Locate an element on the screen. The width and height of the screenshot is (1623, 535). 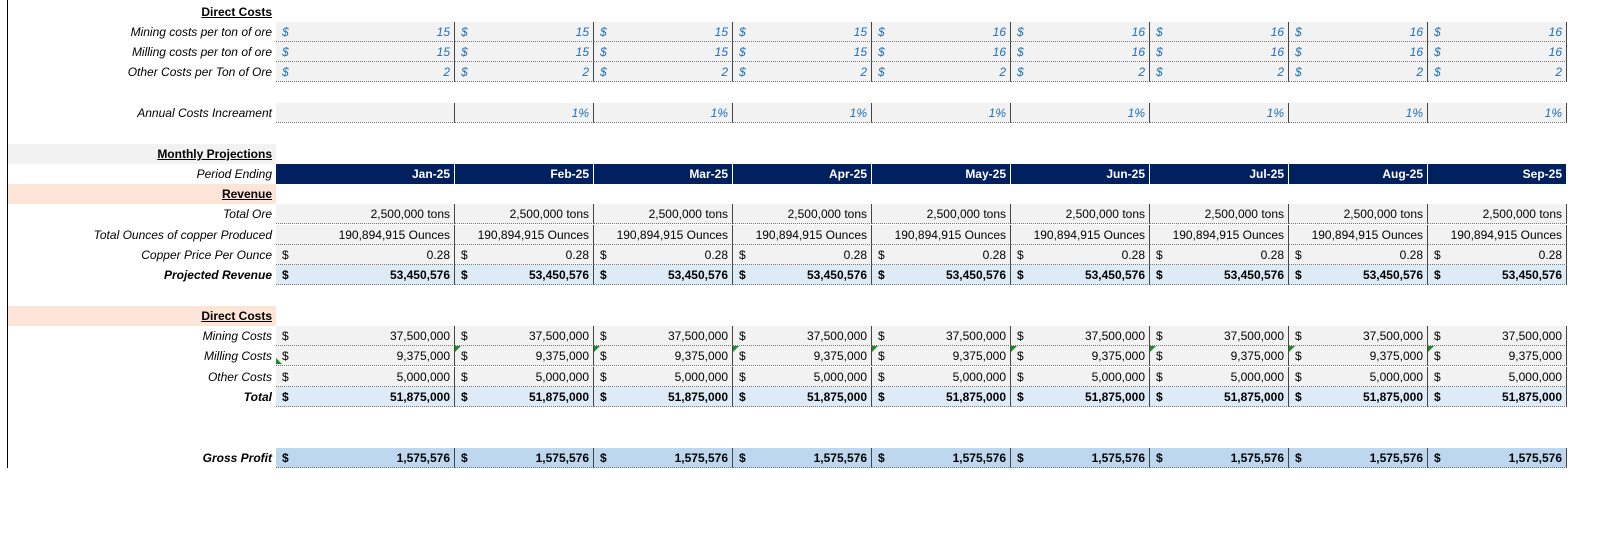
row-label: Total Ore is located at coordinates (247, 214).